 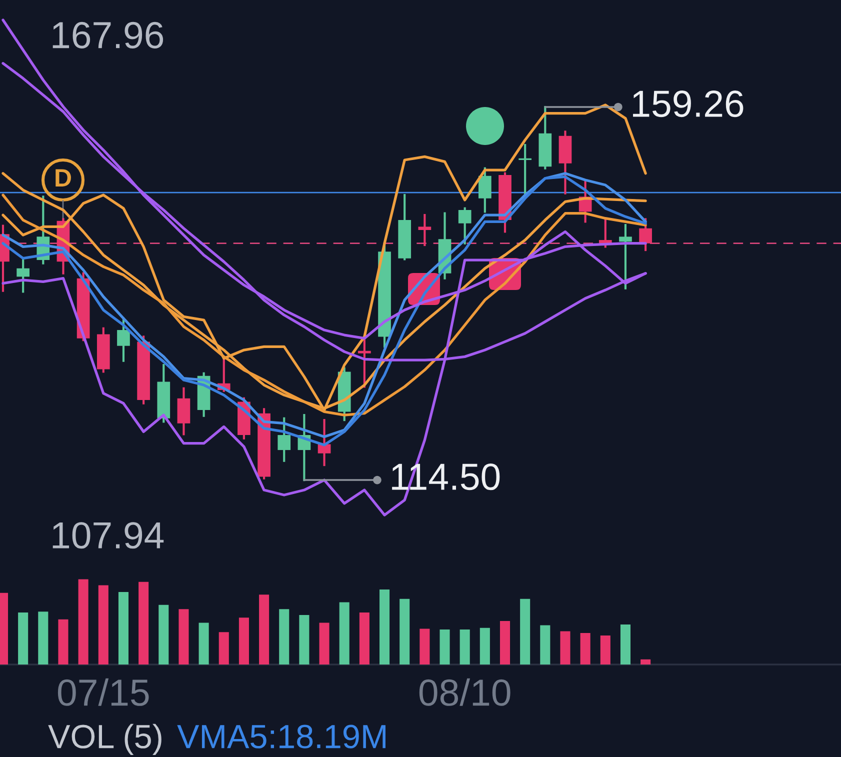 I want to click on x-tick-label: 08/10, so click(x=464, y=692).